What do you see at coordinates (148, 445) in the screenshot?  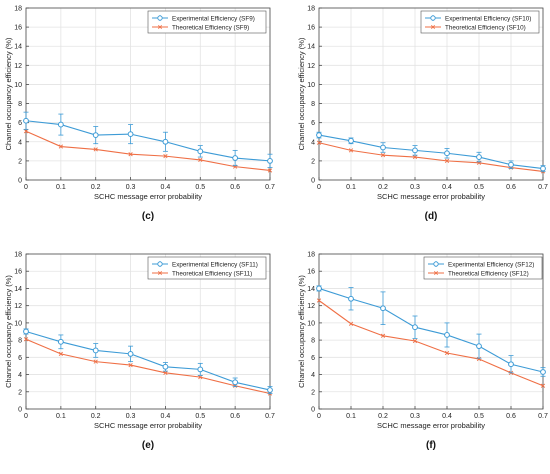 I see `panel-label: (e)` at bounding box center [148, 445].